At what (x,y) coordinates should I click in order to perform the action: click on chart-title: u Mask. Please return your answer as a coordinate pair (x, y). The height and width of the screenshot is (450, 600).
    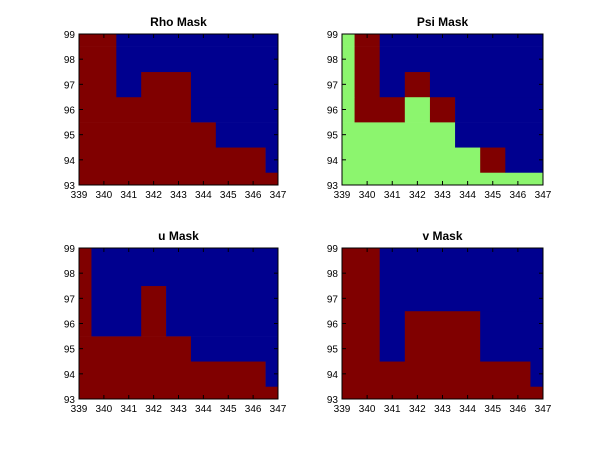
    Looking at the image, I should click on (178, 236).